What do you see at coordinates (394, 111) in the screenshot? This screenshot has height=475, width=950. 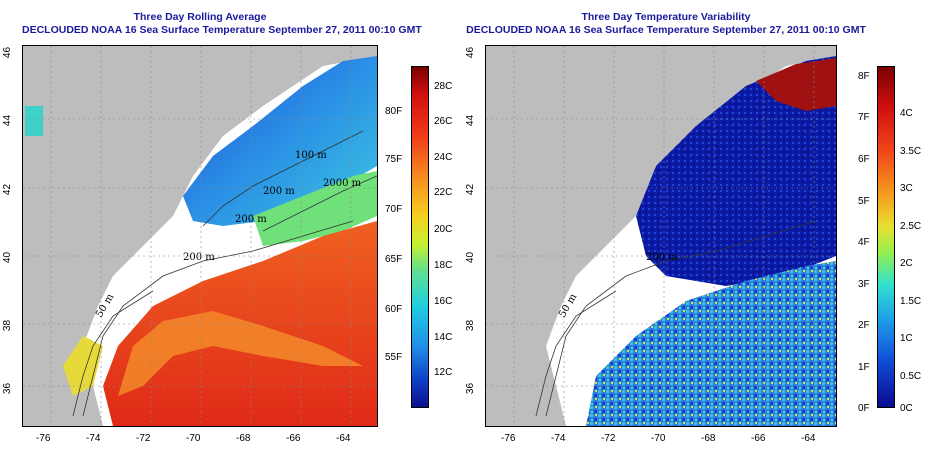 I see `cb-f-label: 80F` at bounding box center [394, 111].